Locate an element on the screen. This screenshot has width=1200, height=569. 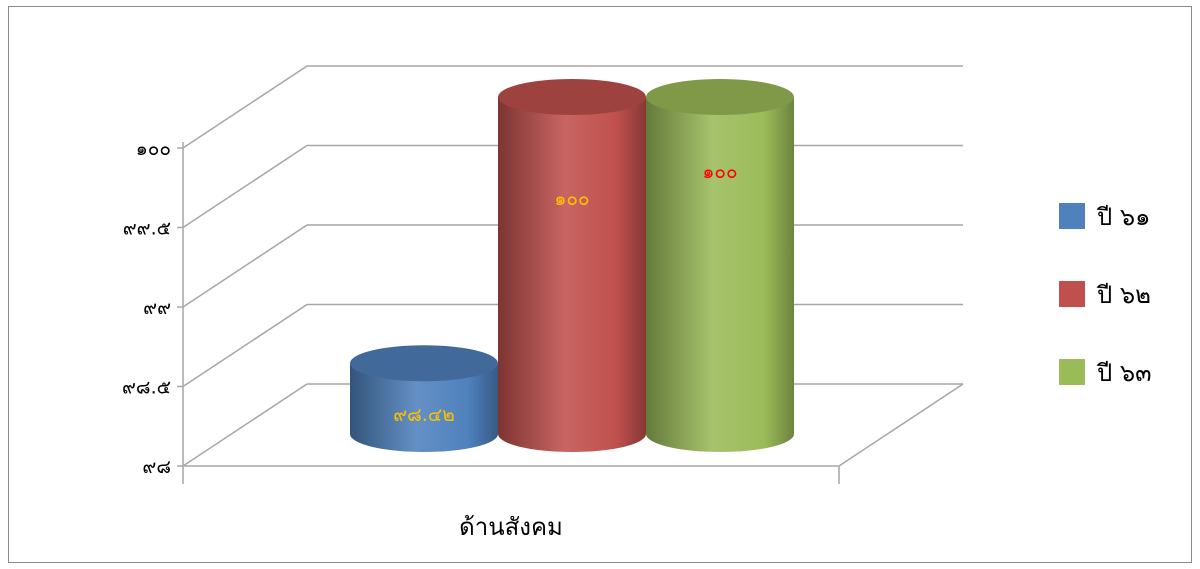
y-tick-label: ๙๙.๕ is located at coordinates (147, 229).